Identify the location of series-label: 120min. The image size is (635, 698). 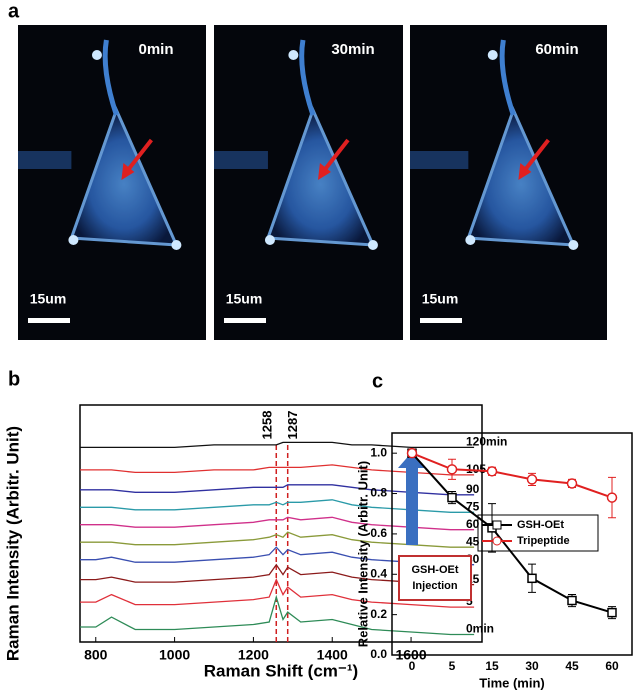
(486, 442).